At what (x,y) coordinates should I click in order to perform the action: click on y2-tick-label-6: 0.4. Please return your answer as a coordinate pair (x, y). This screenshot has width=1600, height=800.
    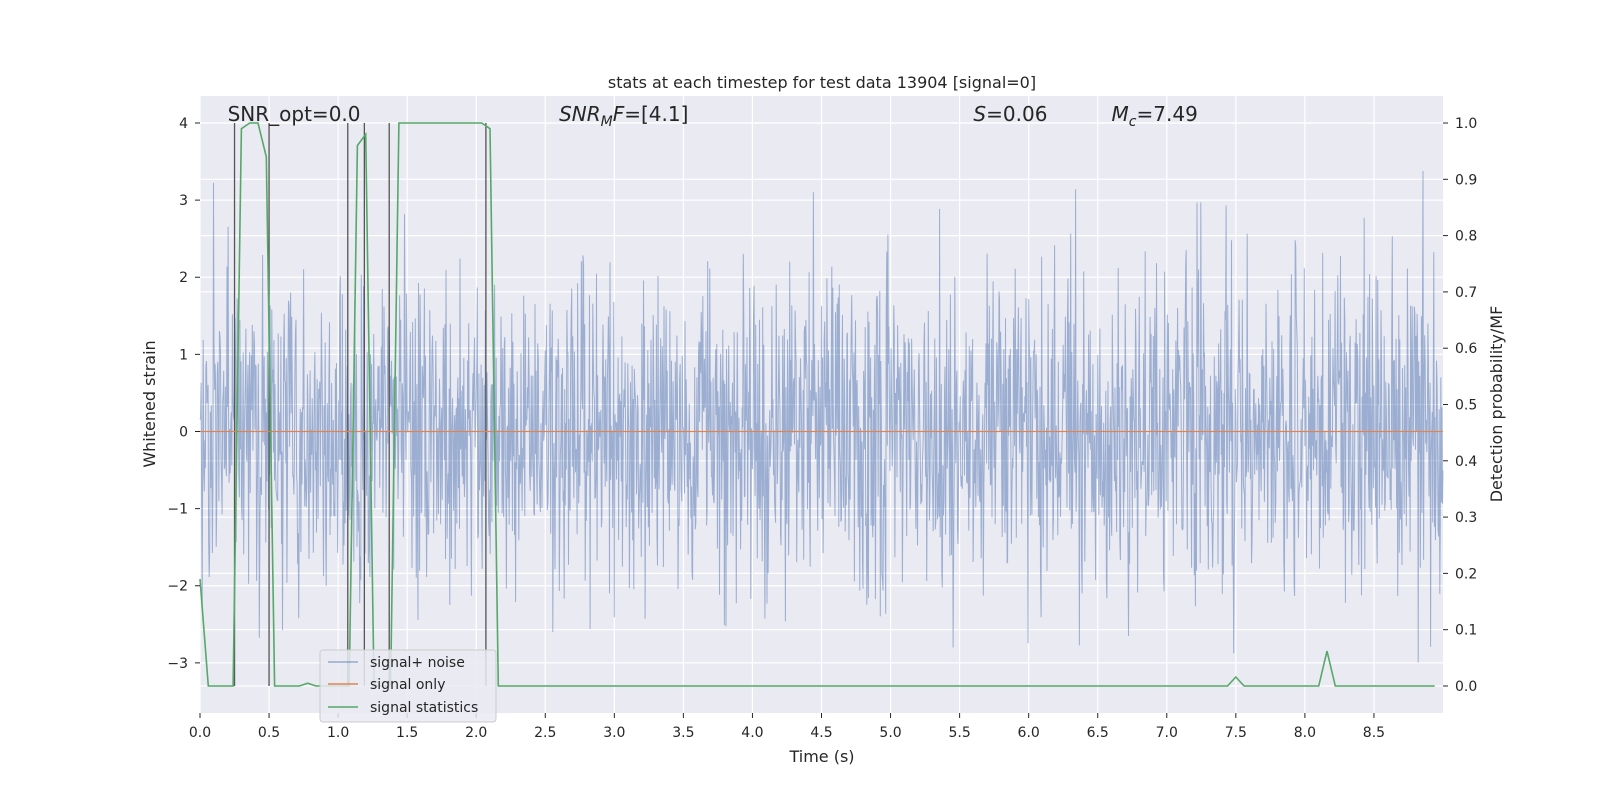
    Looking at the image, I should click on (1466, 462).